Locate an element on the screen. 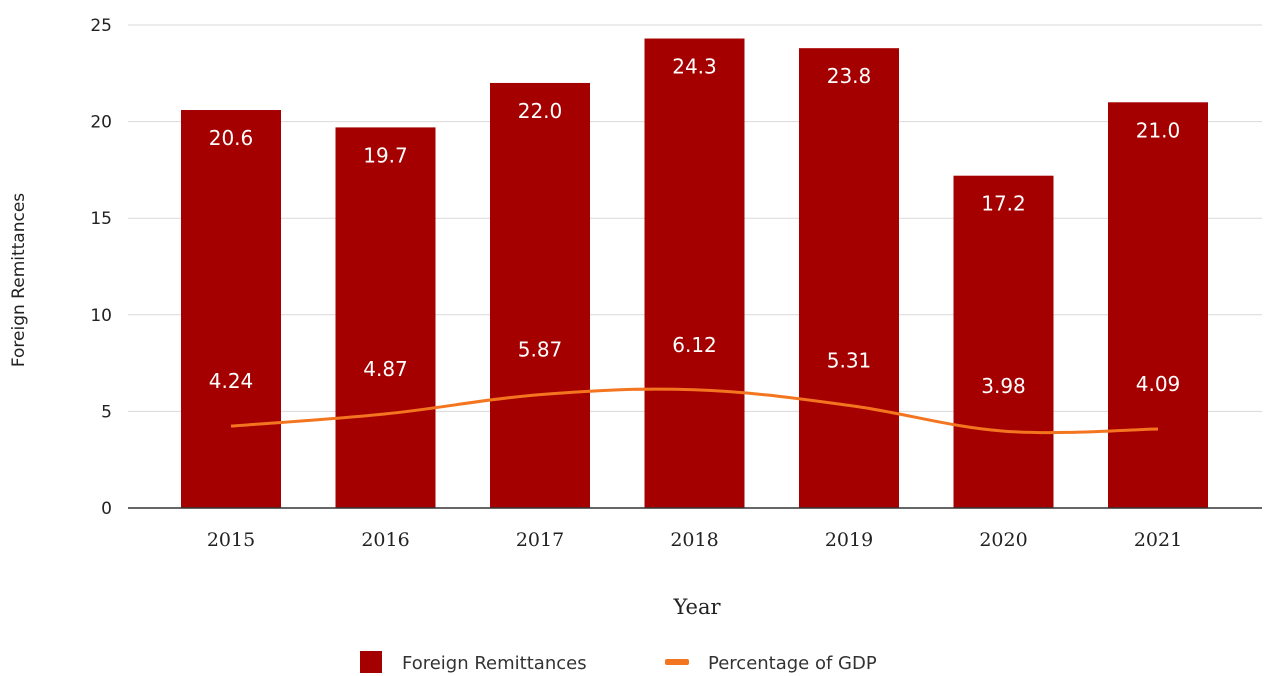 This screenshot has height=676, width=1265. x-tick-label: 2019 is located at coordinates (849, 540).